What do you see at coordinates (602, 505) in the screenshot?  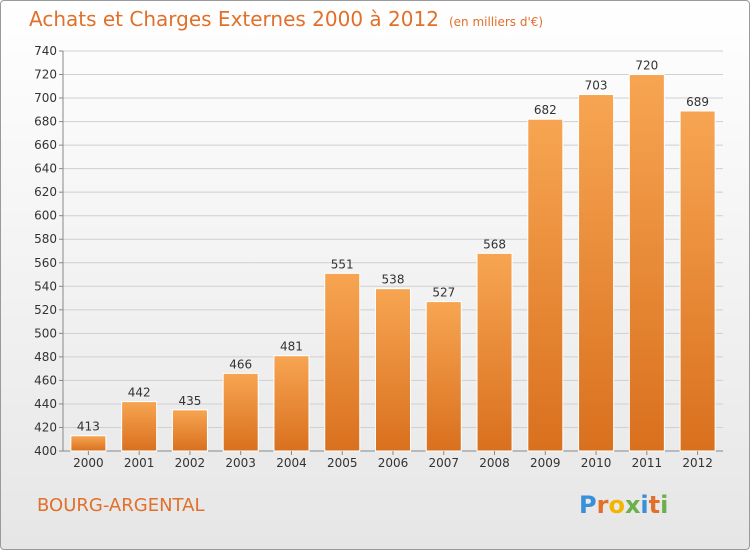 I see `logo-letter: r` at bounding box center [602, 505].